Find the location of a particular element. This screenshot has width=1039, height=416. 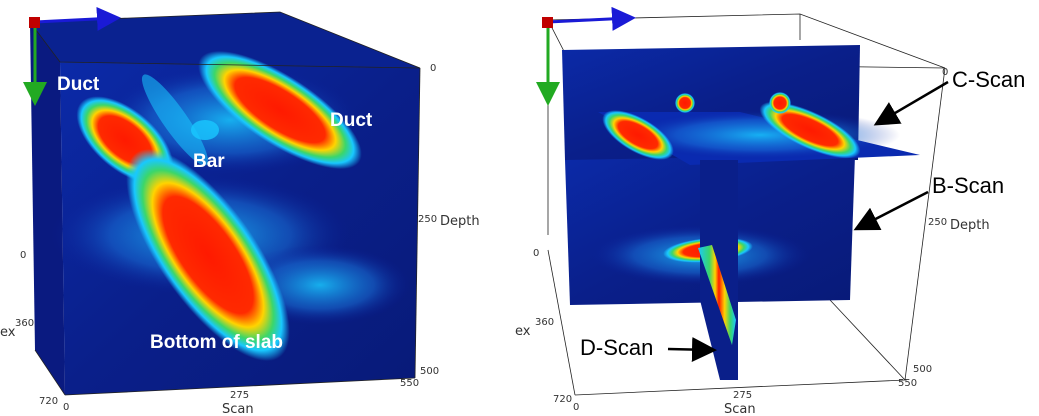

left-tick-index-0: 0 is located at coordinates (23, 255).